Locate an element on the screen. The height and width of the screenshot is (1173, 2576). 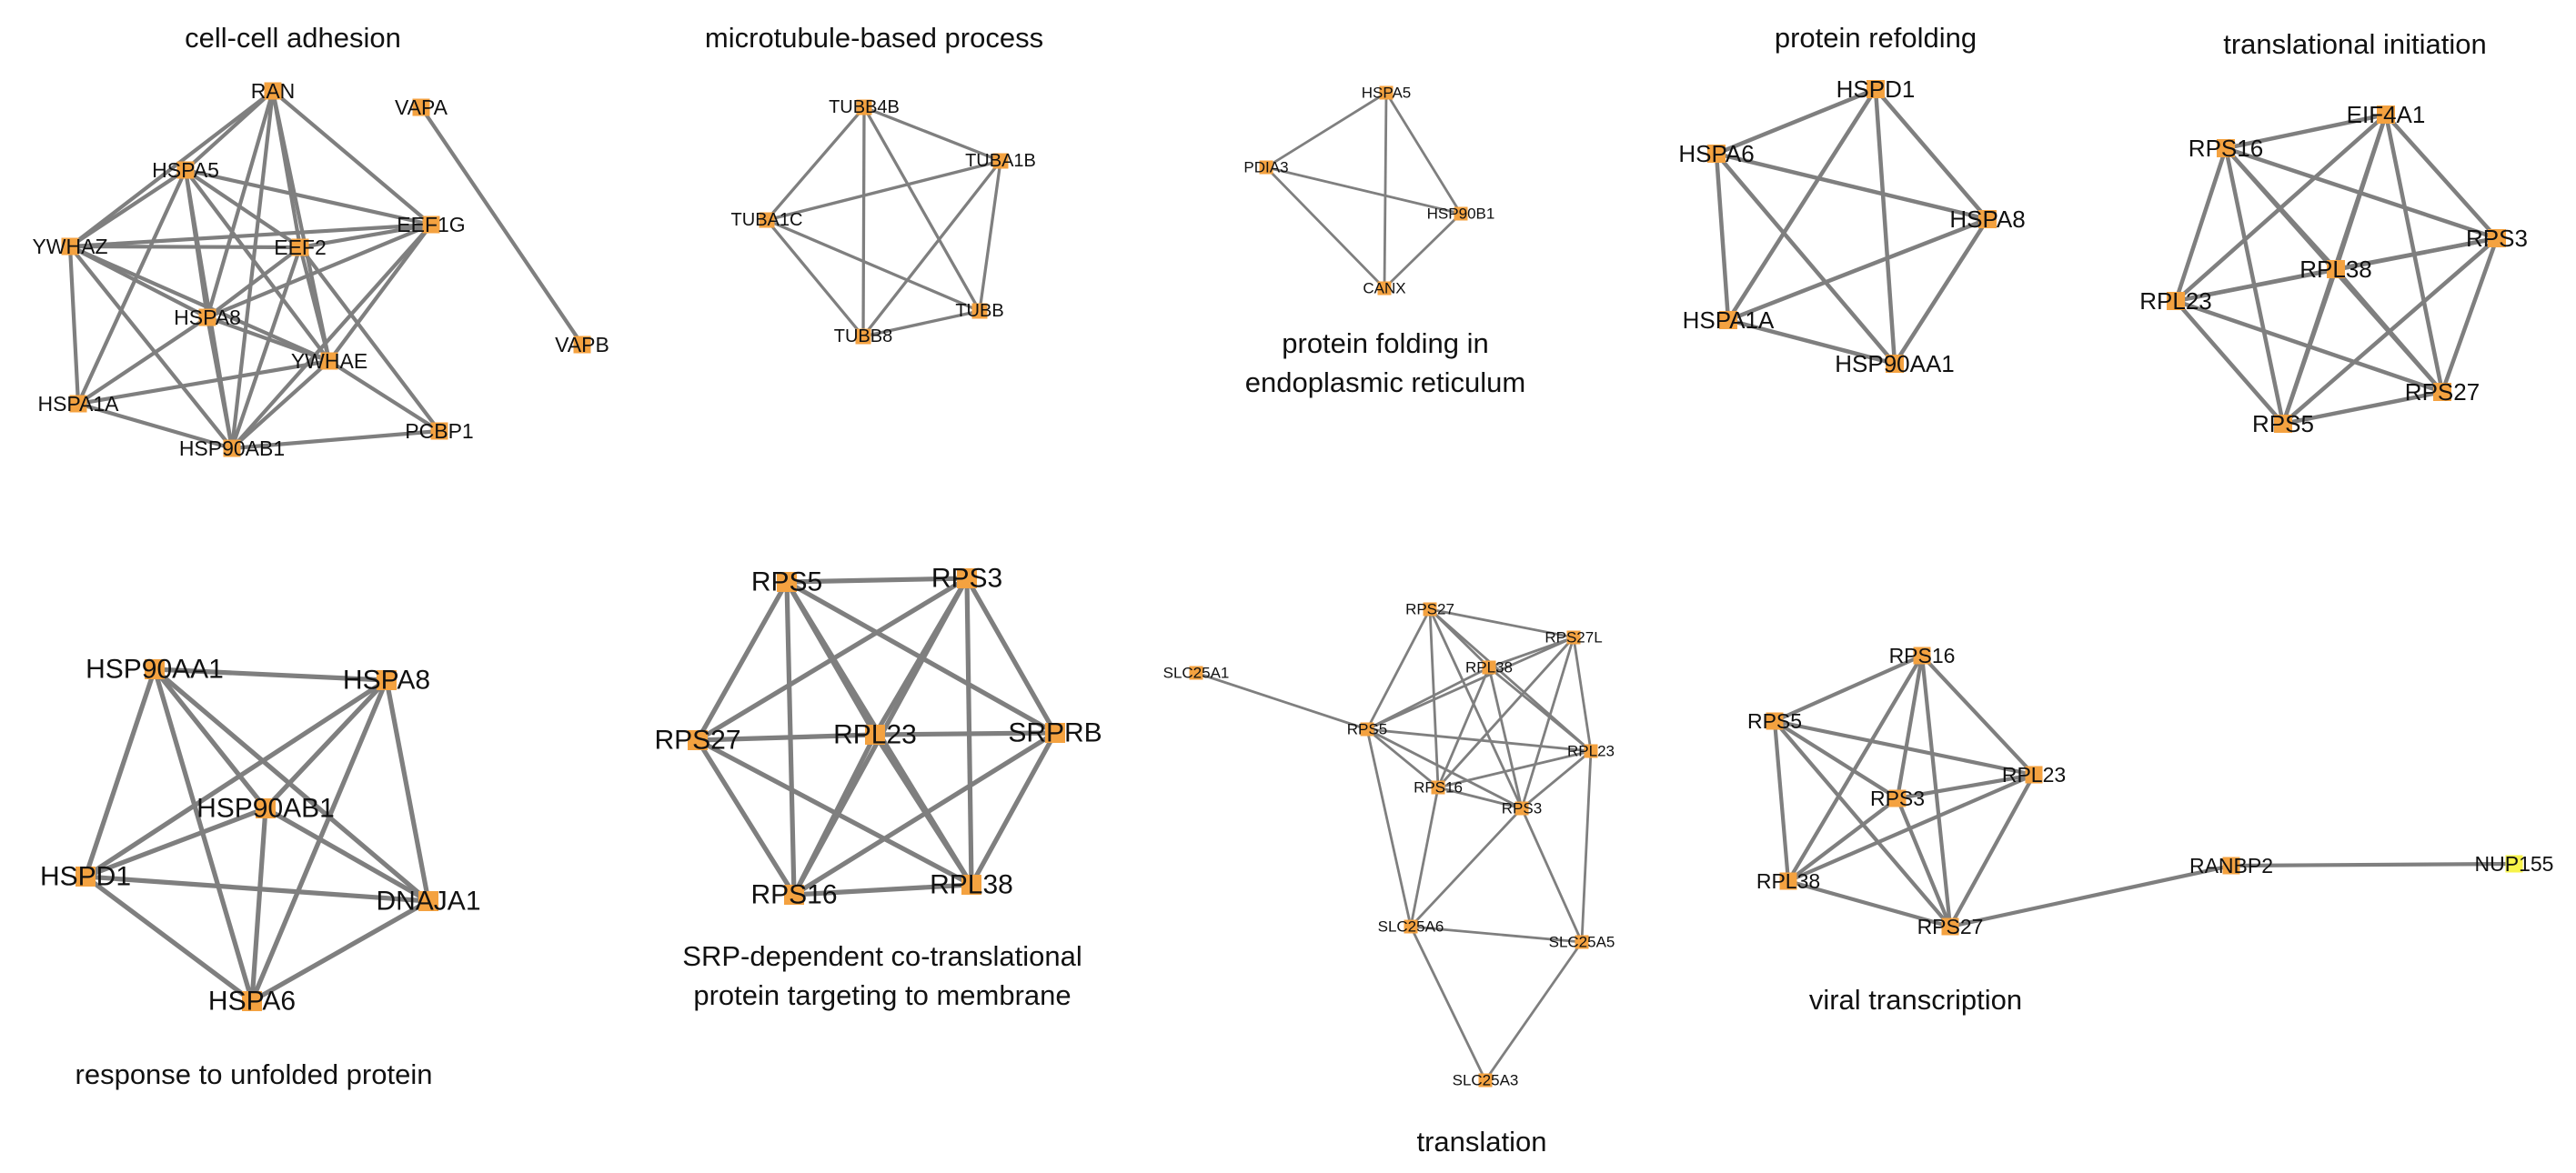
panel-title: protein refolding is located at coordinates (1876, 38).